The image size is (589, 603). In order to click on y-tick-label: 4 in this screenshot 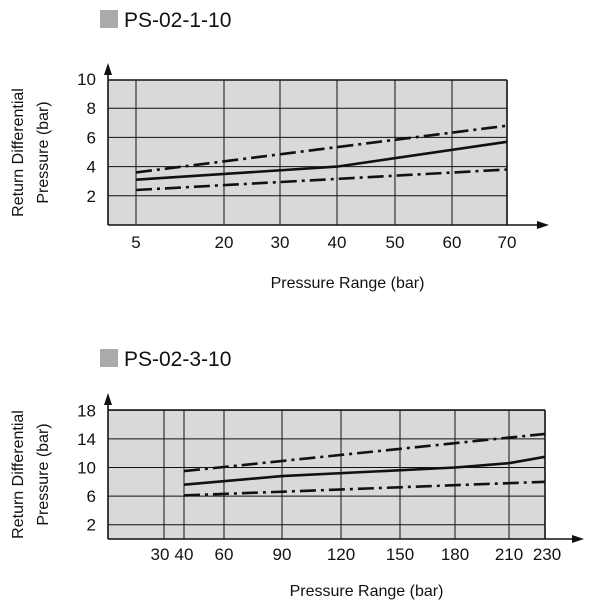, I will do `click(91, 167)`.